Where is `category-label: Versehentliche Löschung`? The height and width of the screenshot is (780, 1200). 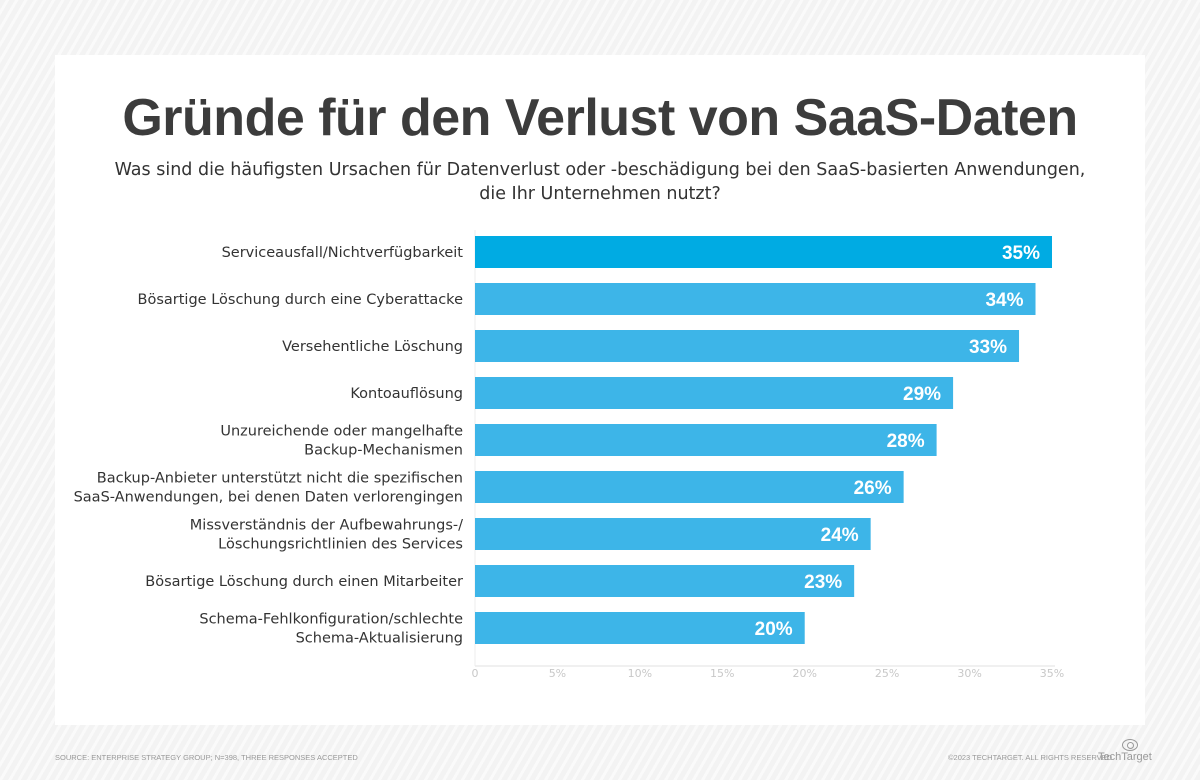 category-label: Versehentliche Löschung is located at coordinates (372, 347).